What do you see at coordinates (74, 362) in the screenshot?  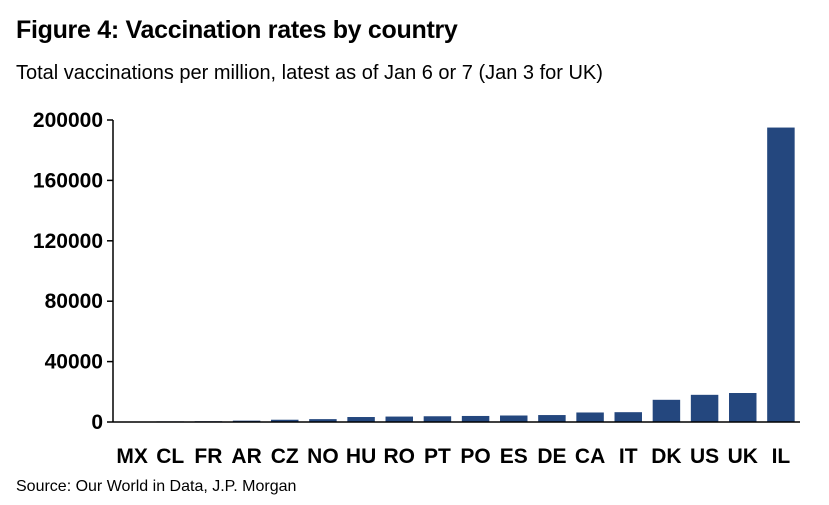 I see `y-tick-label: 40000` at bounding box center [74, 362].